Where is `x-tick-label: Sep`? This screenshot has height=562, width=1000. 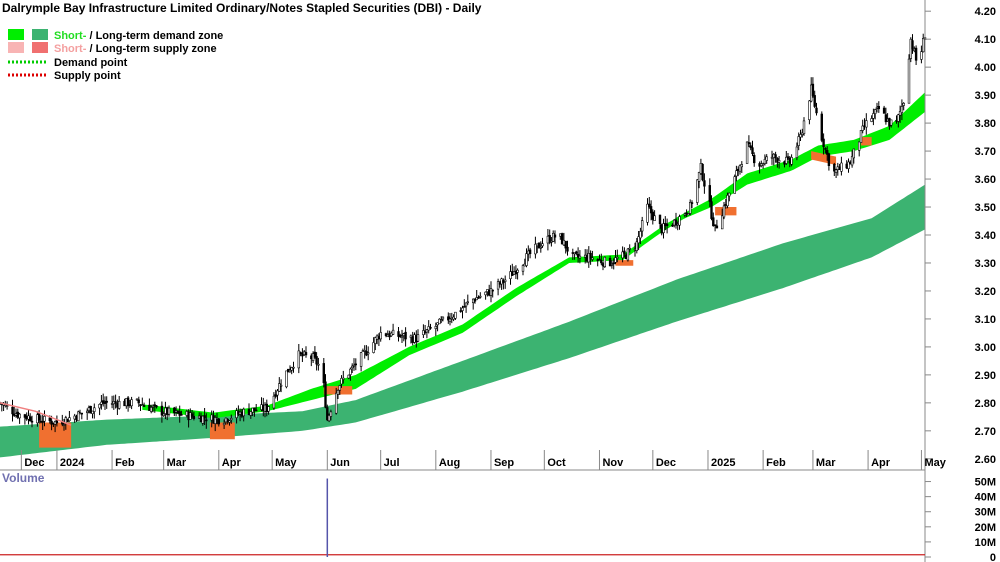 x-tick-label: Sep is located at coordinates (504, 463).